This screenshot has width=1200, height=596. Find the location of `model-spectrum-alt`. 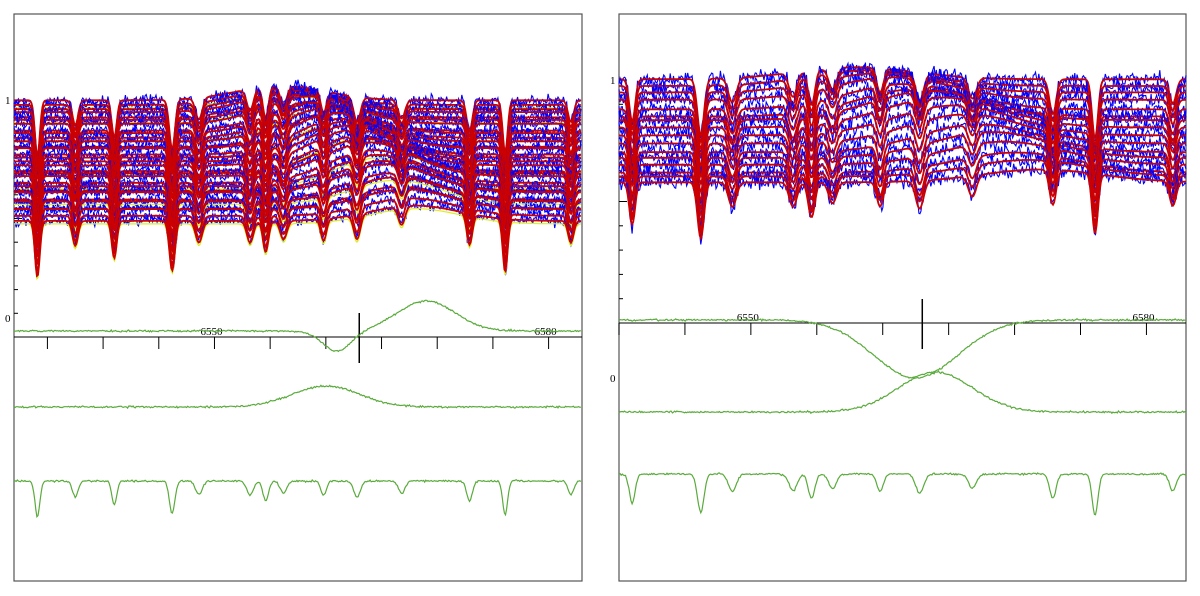

model-spectrum-alt is located at coordinates (297, 244).